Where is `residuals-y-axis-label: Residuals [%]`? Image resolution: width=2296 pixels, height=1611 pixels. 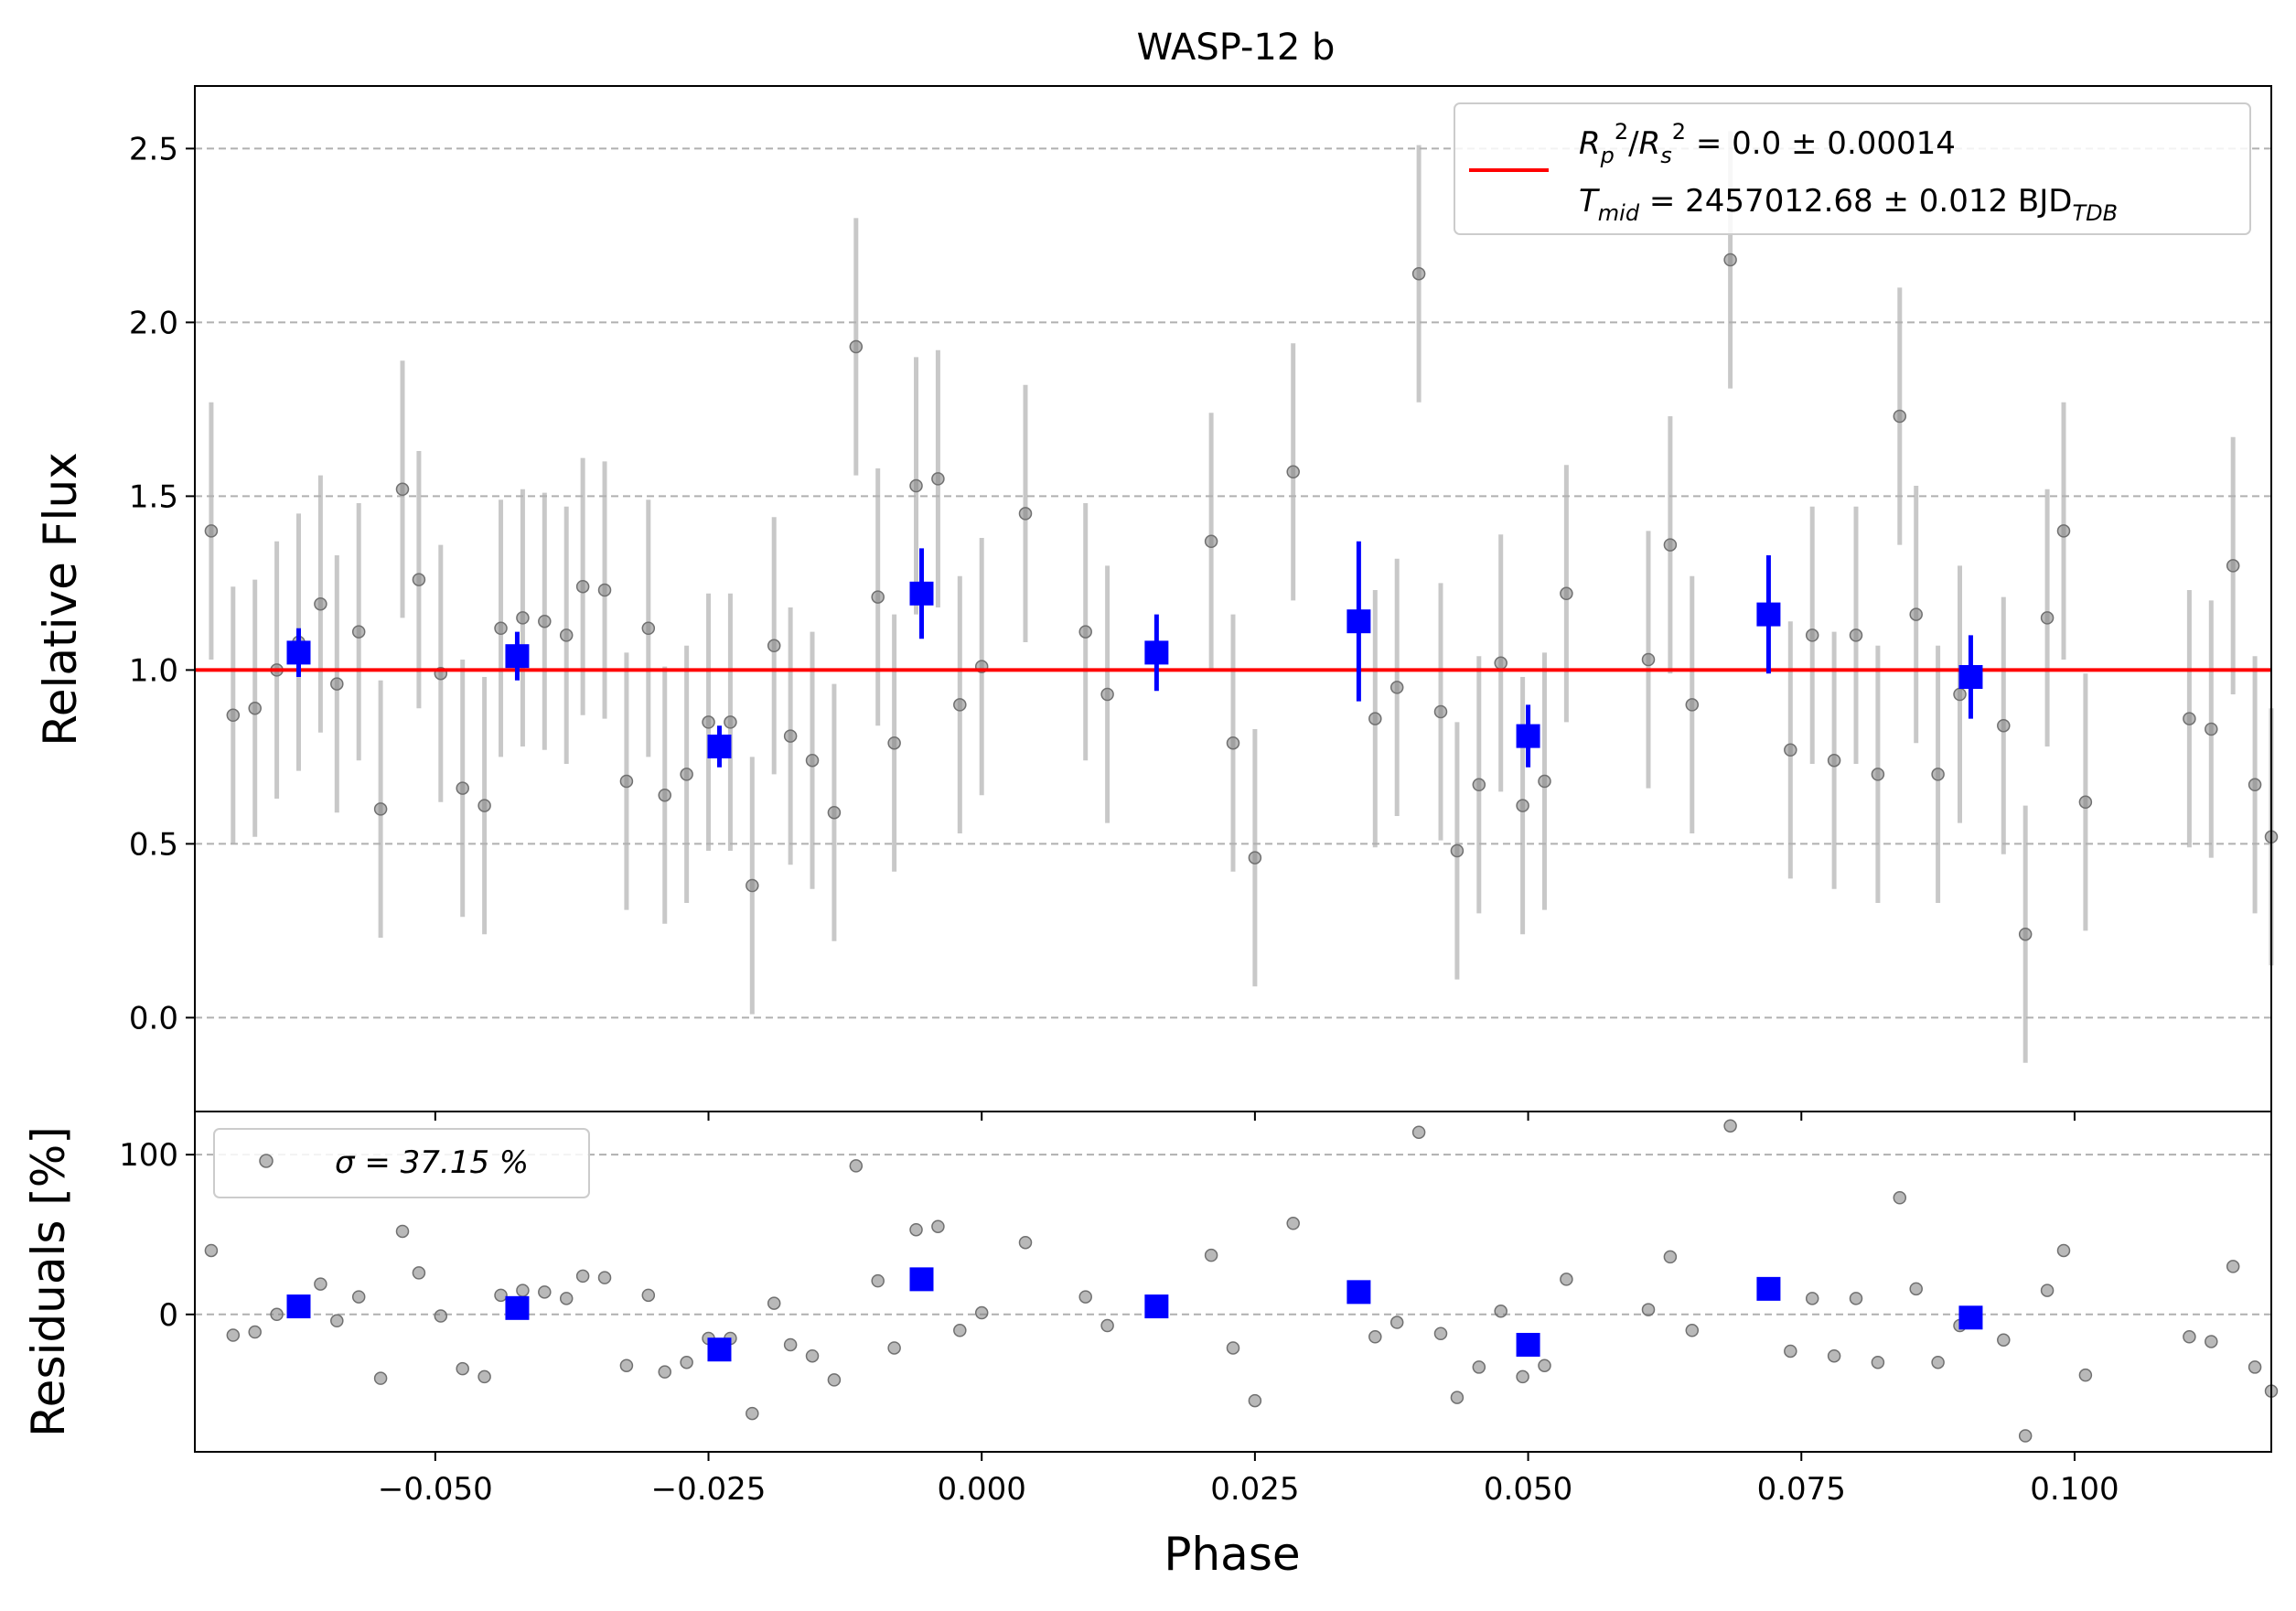 residuals-y-axis-label: Residuals [%] is located at coordinates (48, 1281).